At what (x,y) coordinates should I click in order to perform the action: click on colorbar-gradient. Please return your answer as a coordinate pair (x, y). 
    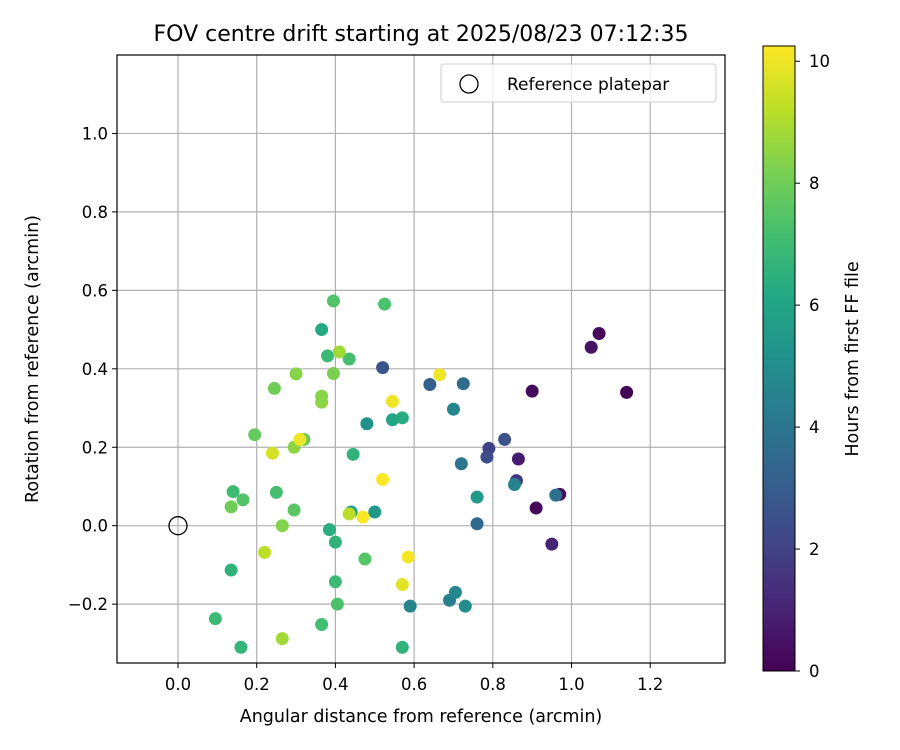
    Looking at the image, I should click on (779, 358).